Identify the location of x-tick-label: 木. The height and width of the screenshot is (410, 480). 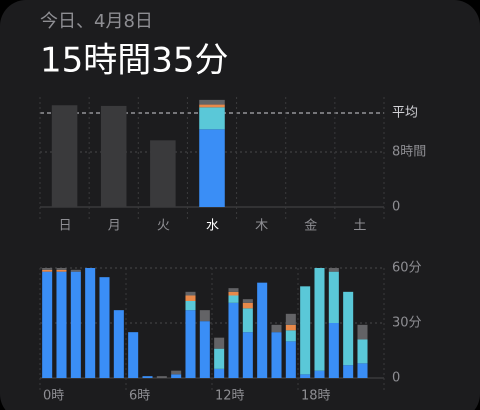
(261, 226).